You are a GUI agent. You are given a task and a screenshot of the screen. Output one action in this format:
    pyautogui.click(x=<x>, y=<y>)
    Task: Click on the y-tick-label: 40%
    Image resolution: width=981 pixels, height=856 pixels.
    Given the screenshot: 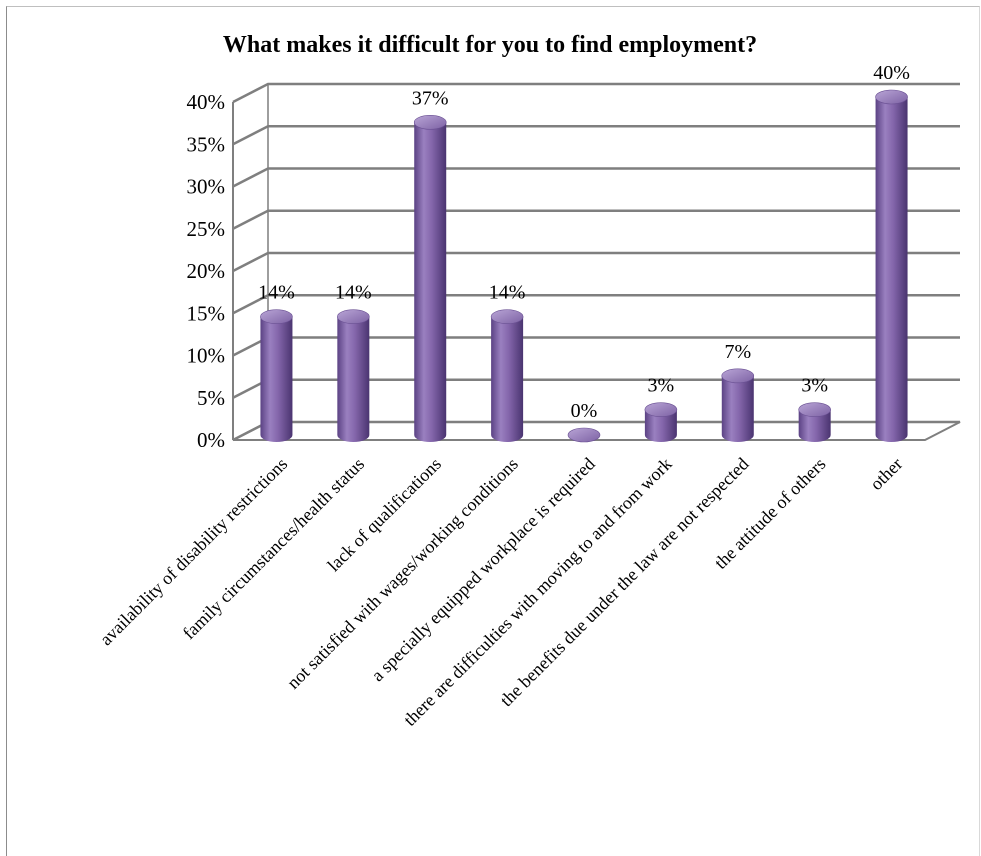 What is the action you would take?
    pyautogui.click(x=206, y=102)
    